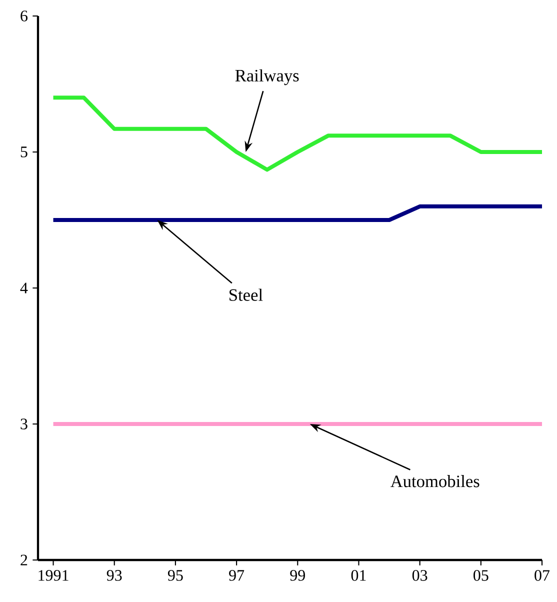  Describe the element at coordinates (420, 575) in the screenshot. I see `x-tick-label: 03` at that location.